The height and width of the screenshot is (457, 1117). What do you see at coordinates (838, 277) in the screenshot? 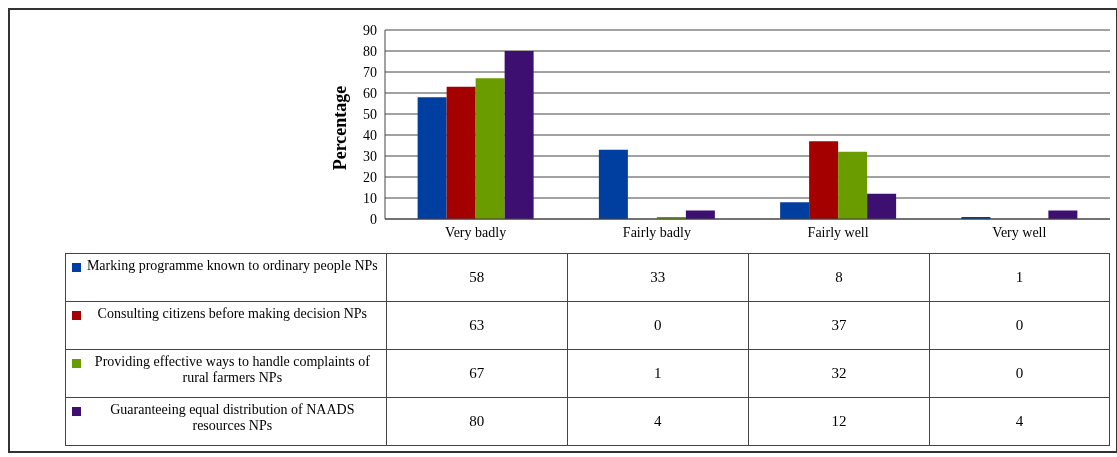
I see `data-label: 8` at bounding box center [838, 277].